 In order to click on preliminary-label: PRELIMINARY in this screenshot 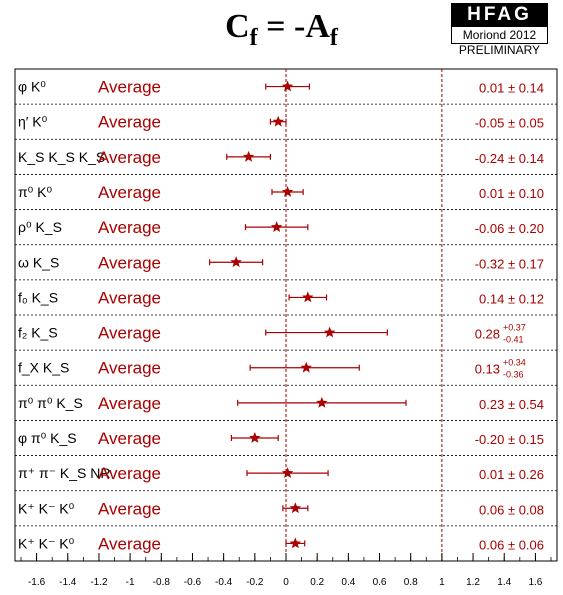, I will do `click(499, 50)`.